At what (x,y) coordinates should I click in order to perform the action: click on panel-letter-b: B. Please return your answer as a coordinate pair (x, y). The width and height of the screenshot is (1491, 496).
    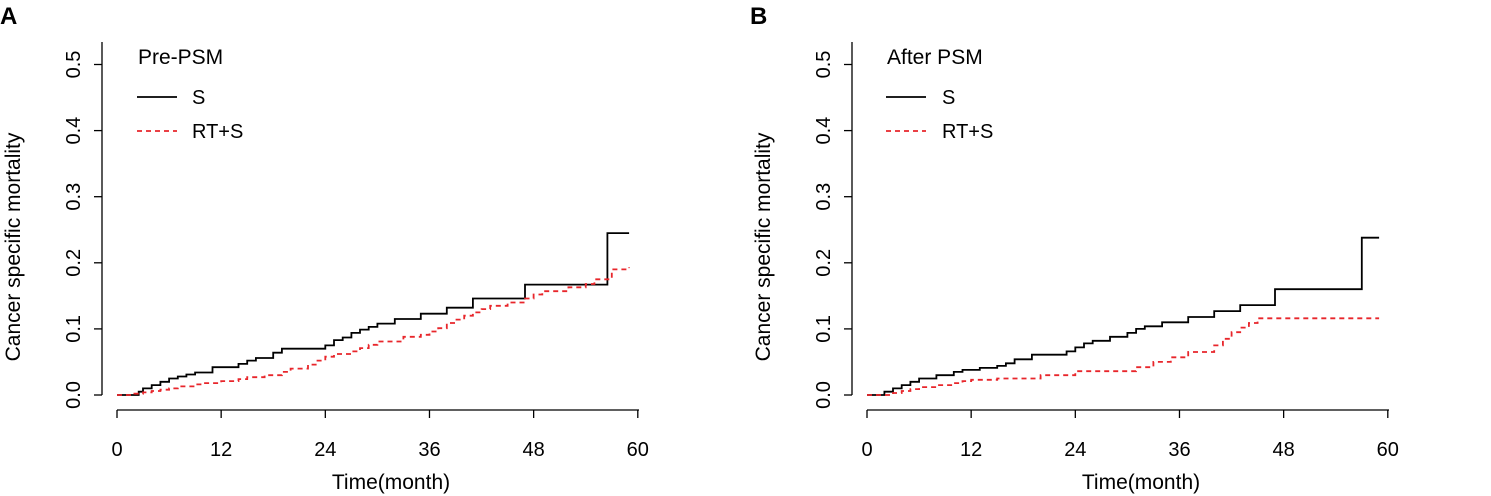
    Looking at the image, I should click on (758, 16).